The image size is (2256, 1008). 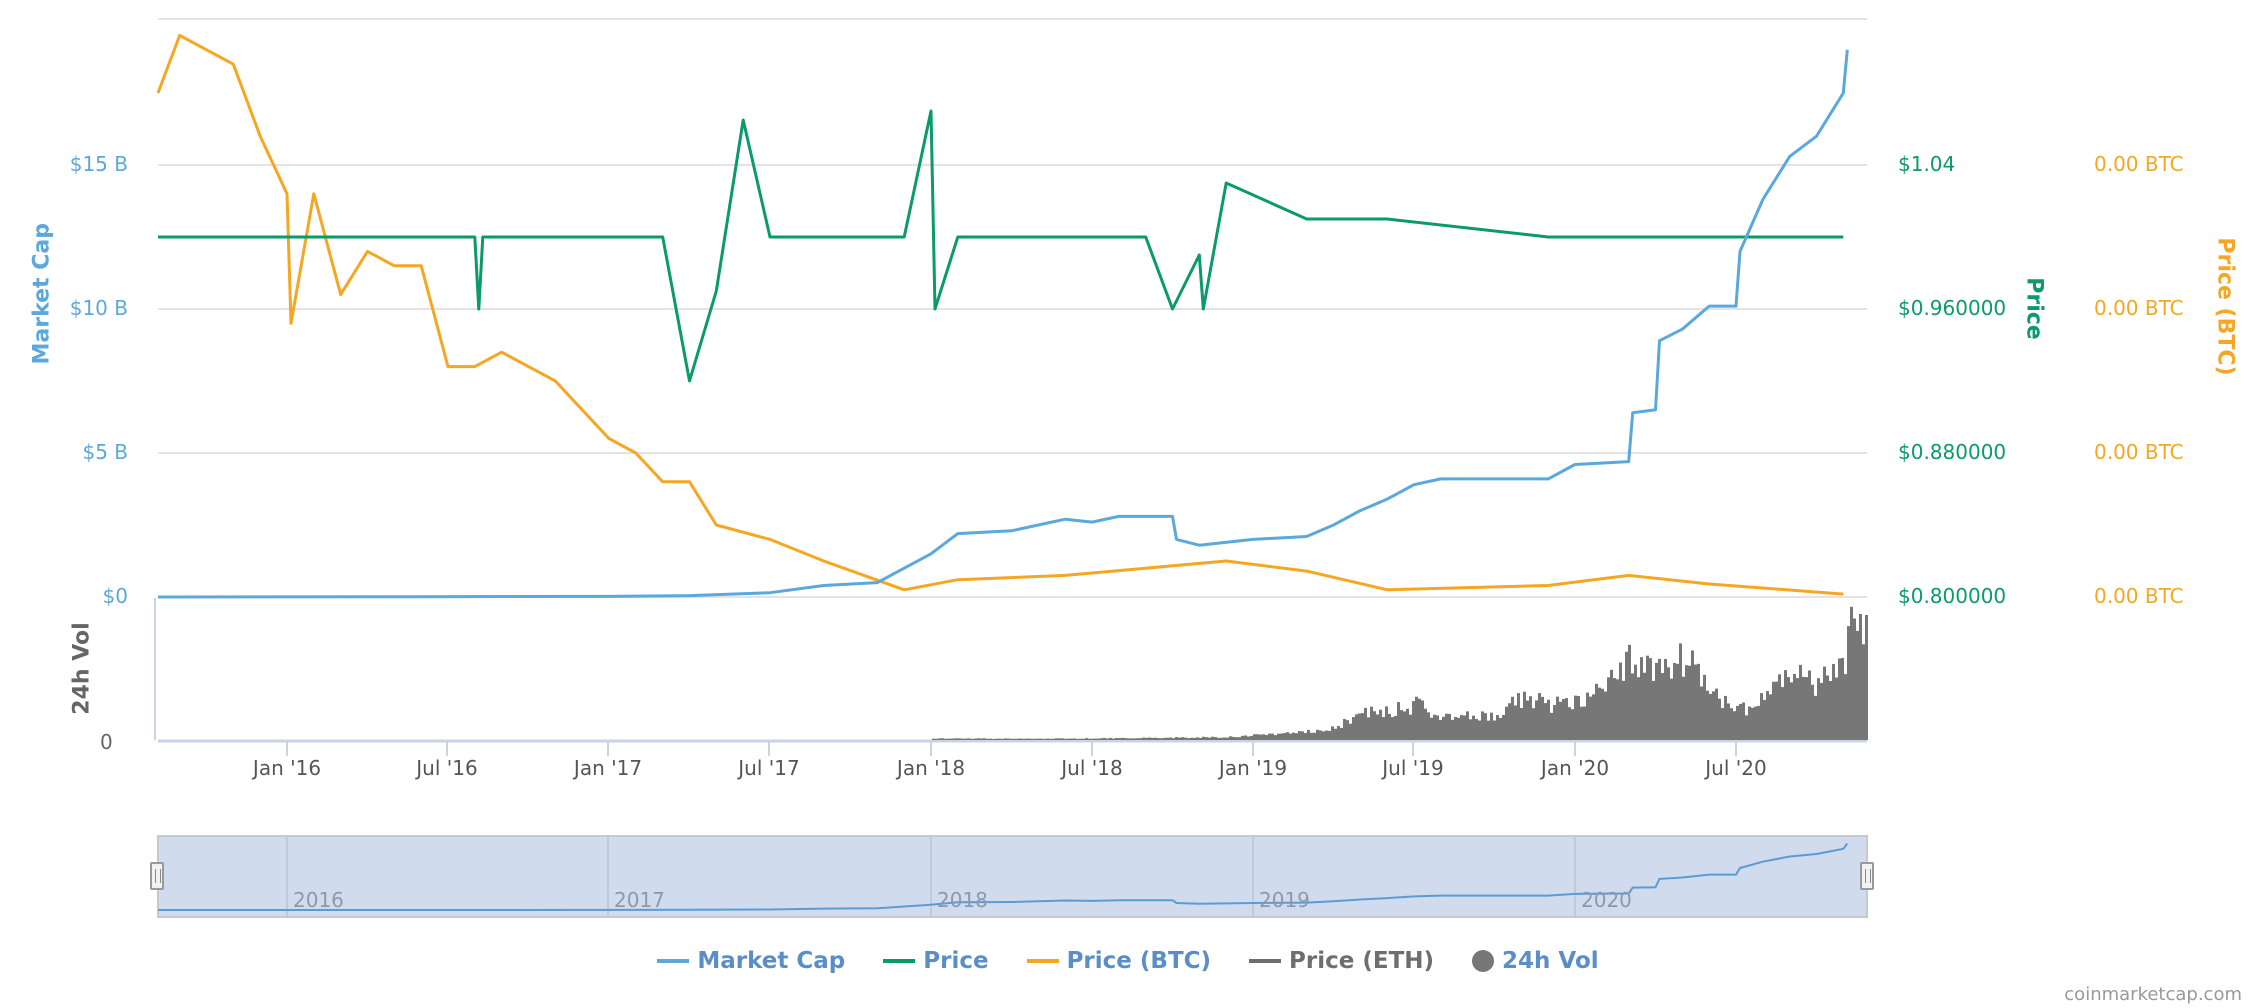 I want to click on market-cap-tick: $10 B, so click(x=98, y=308).